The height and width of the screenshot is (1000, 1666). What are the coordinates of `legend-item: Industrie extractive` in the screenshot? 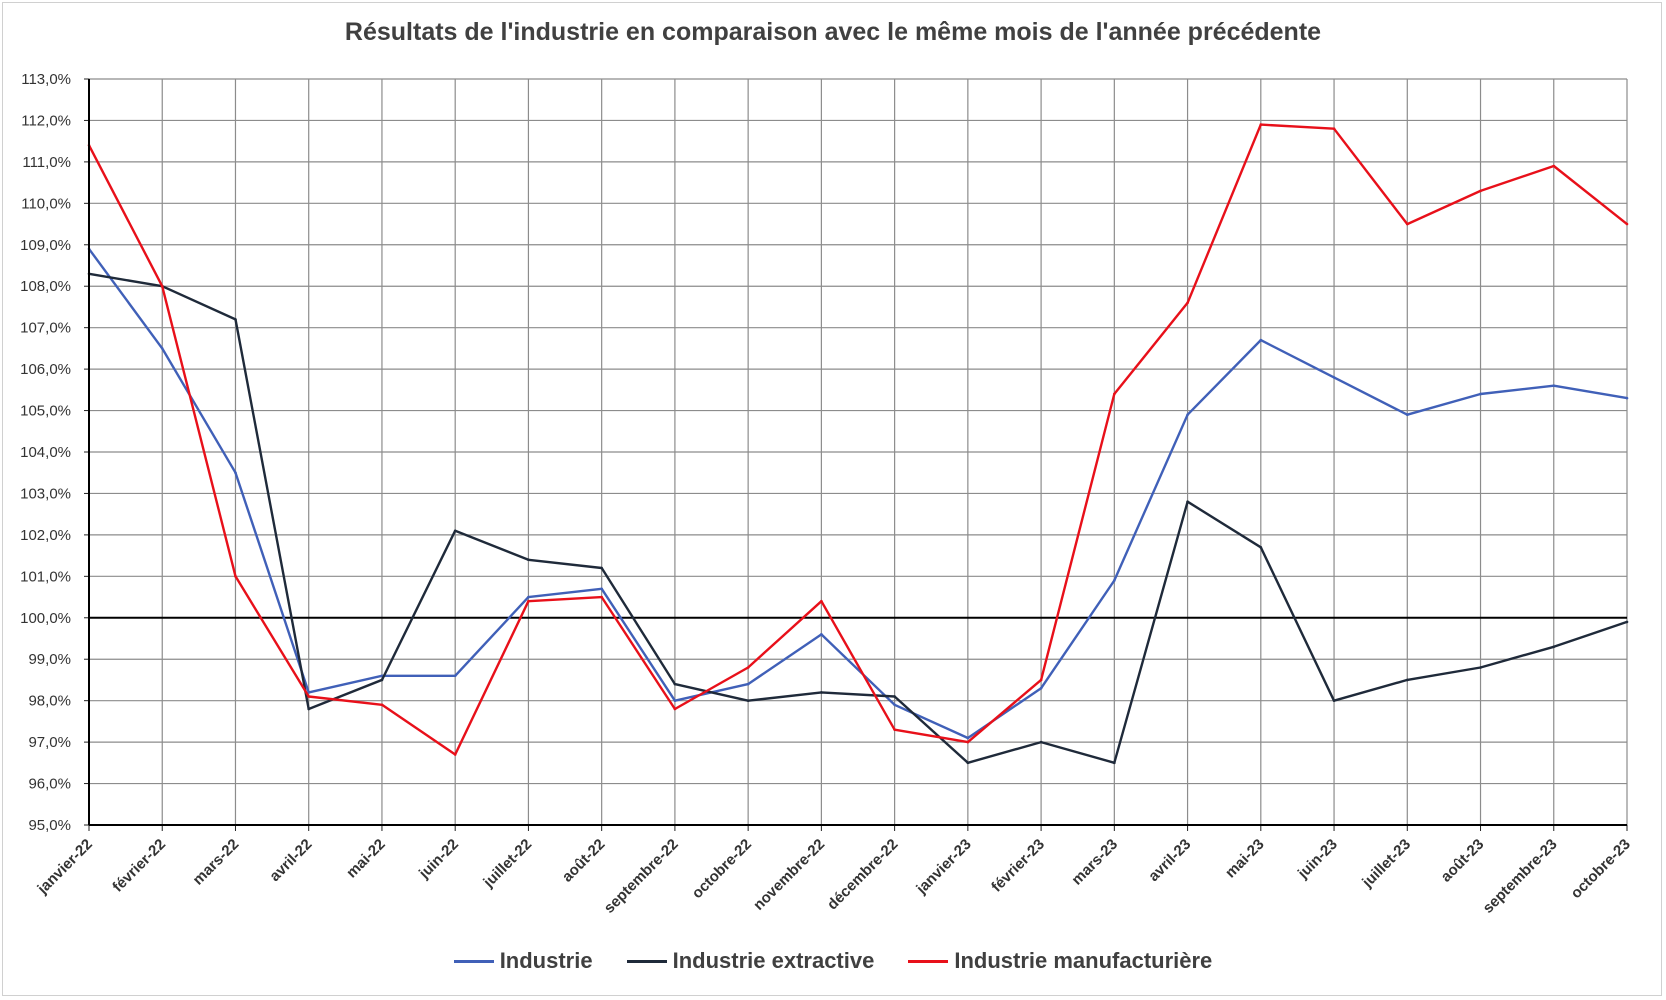 It's located at (750, 961).